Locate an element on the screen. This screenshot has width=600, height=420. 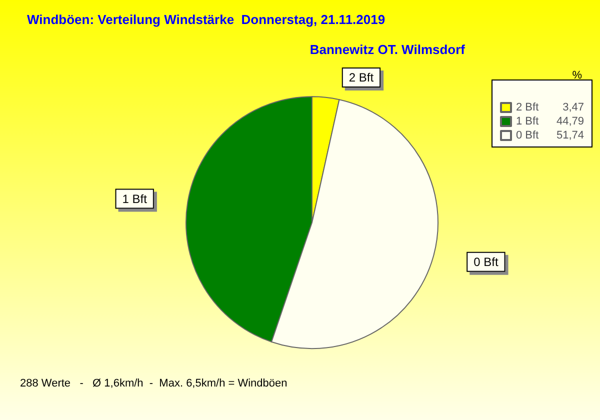
data-label: 3,47 is located at coordinates (573, 108).